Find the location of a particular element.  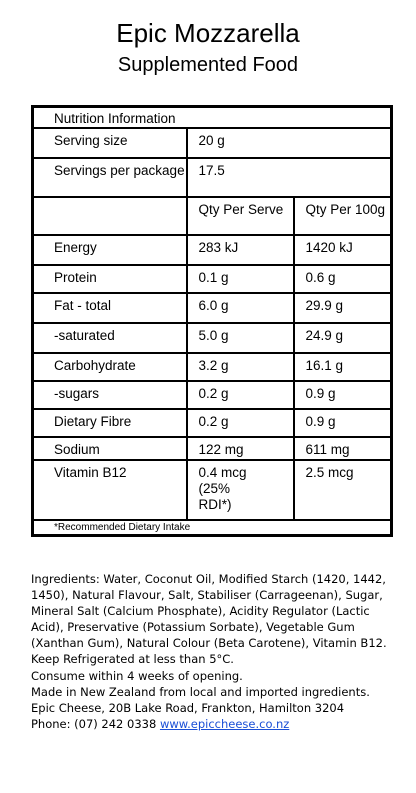

nutrient-100g: 0.6 g is located at coordinates (342, 279).